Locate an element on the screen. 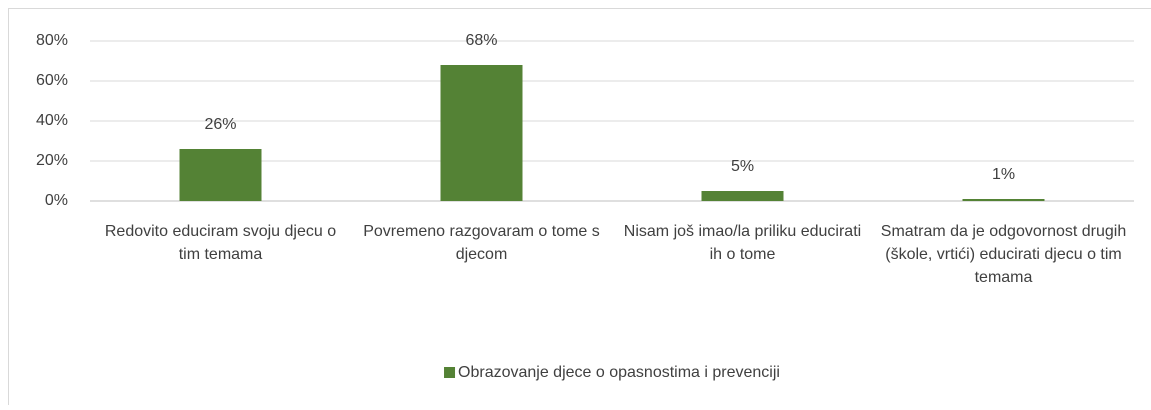 The image size is (1151, 410). legend-swatch is located at coordinates (449, 372).